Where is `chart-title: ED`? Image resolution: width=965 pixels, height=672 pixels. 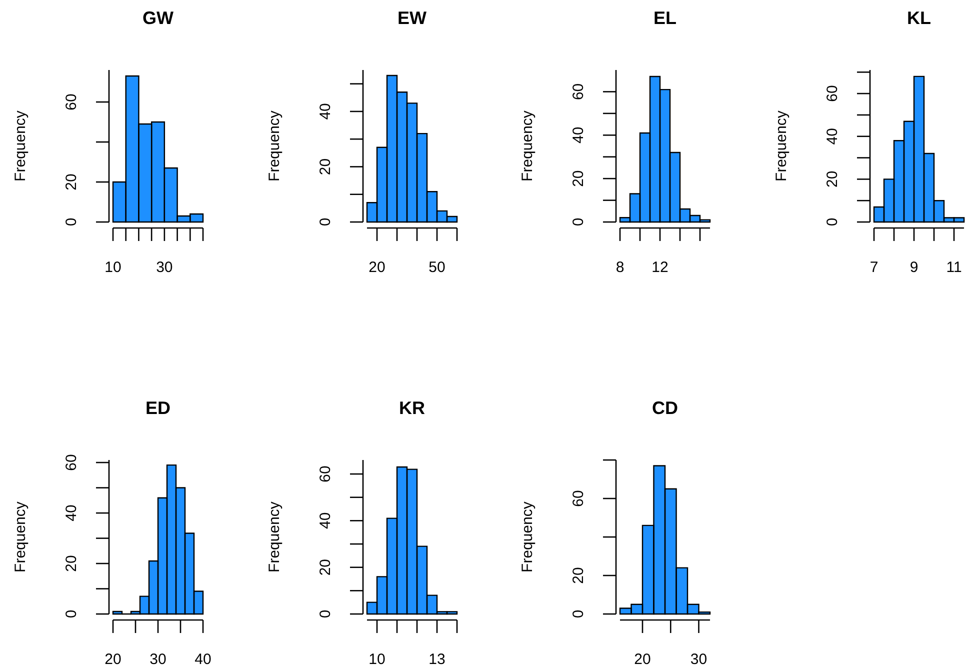 chart-title: ED is located at coordinates (158, 408).